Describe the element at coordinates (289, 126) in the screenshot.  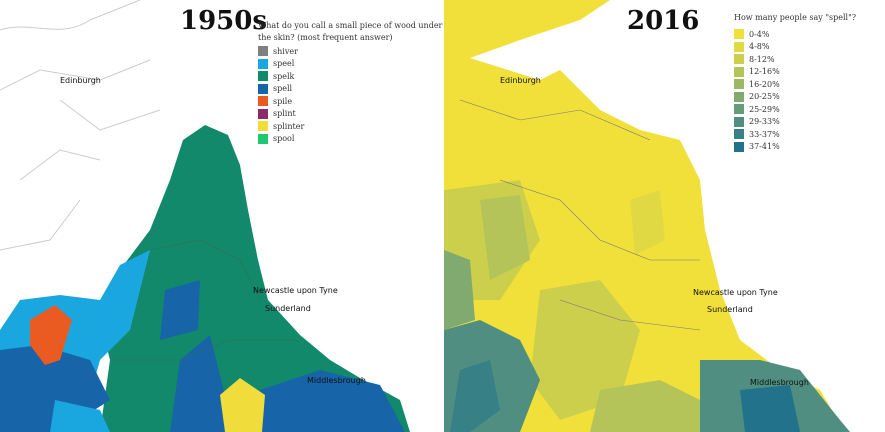
I see `legend-label: splinter` at that location.